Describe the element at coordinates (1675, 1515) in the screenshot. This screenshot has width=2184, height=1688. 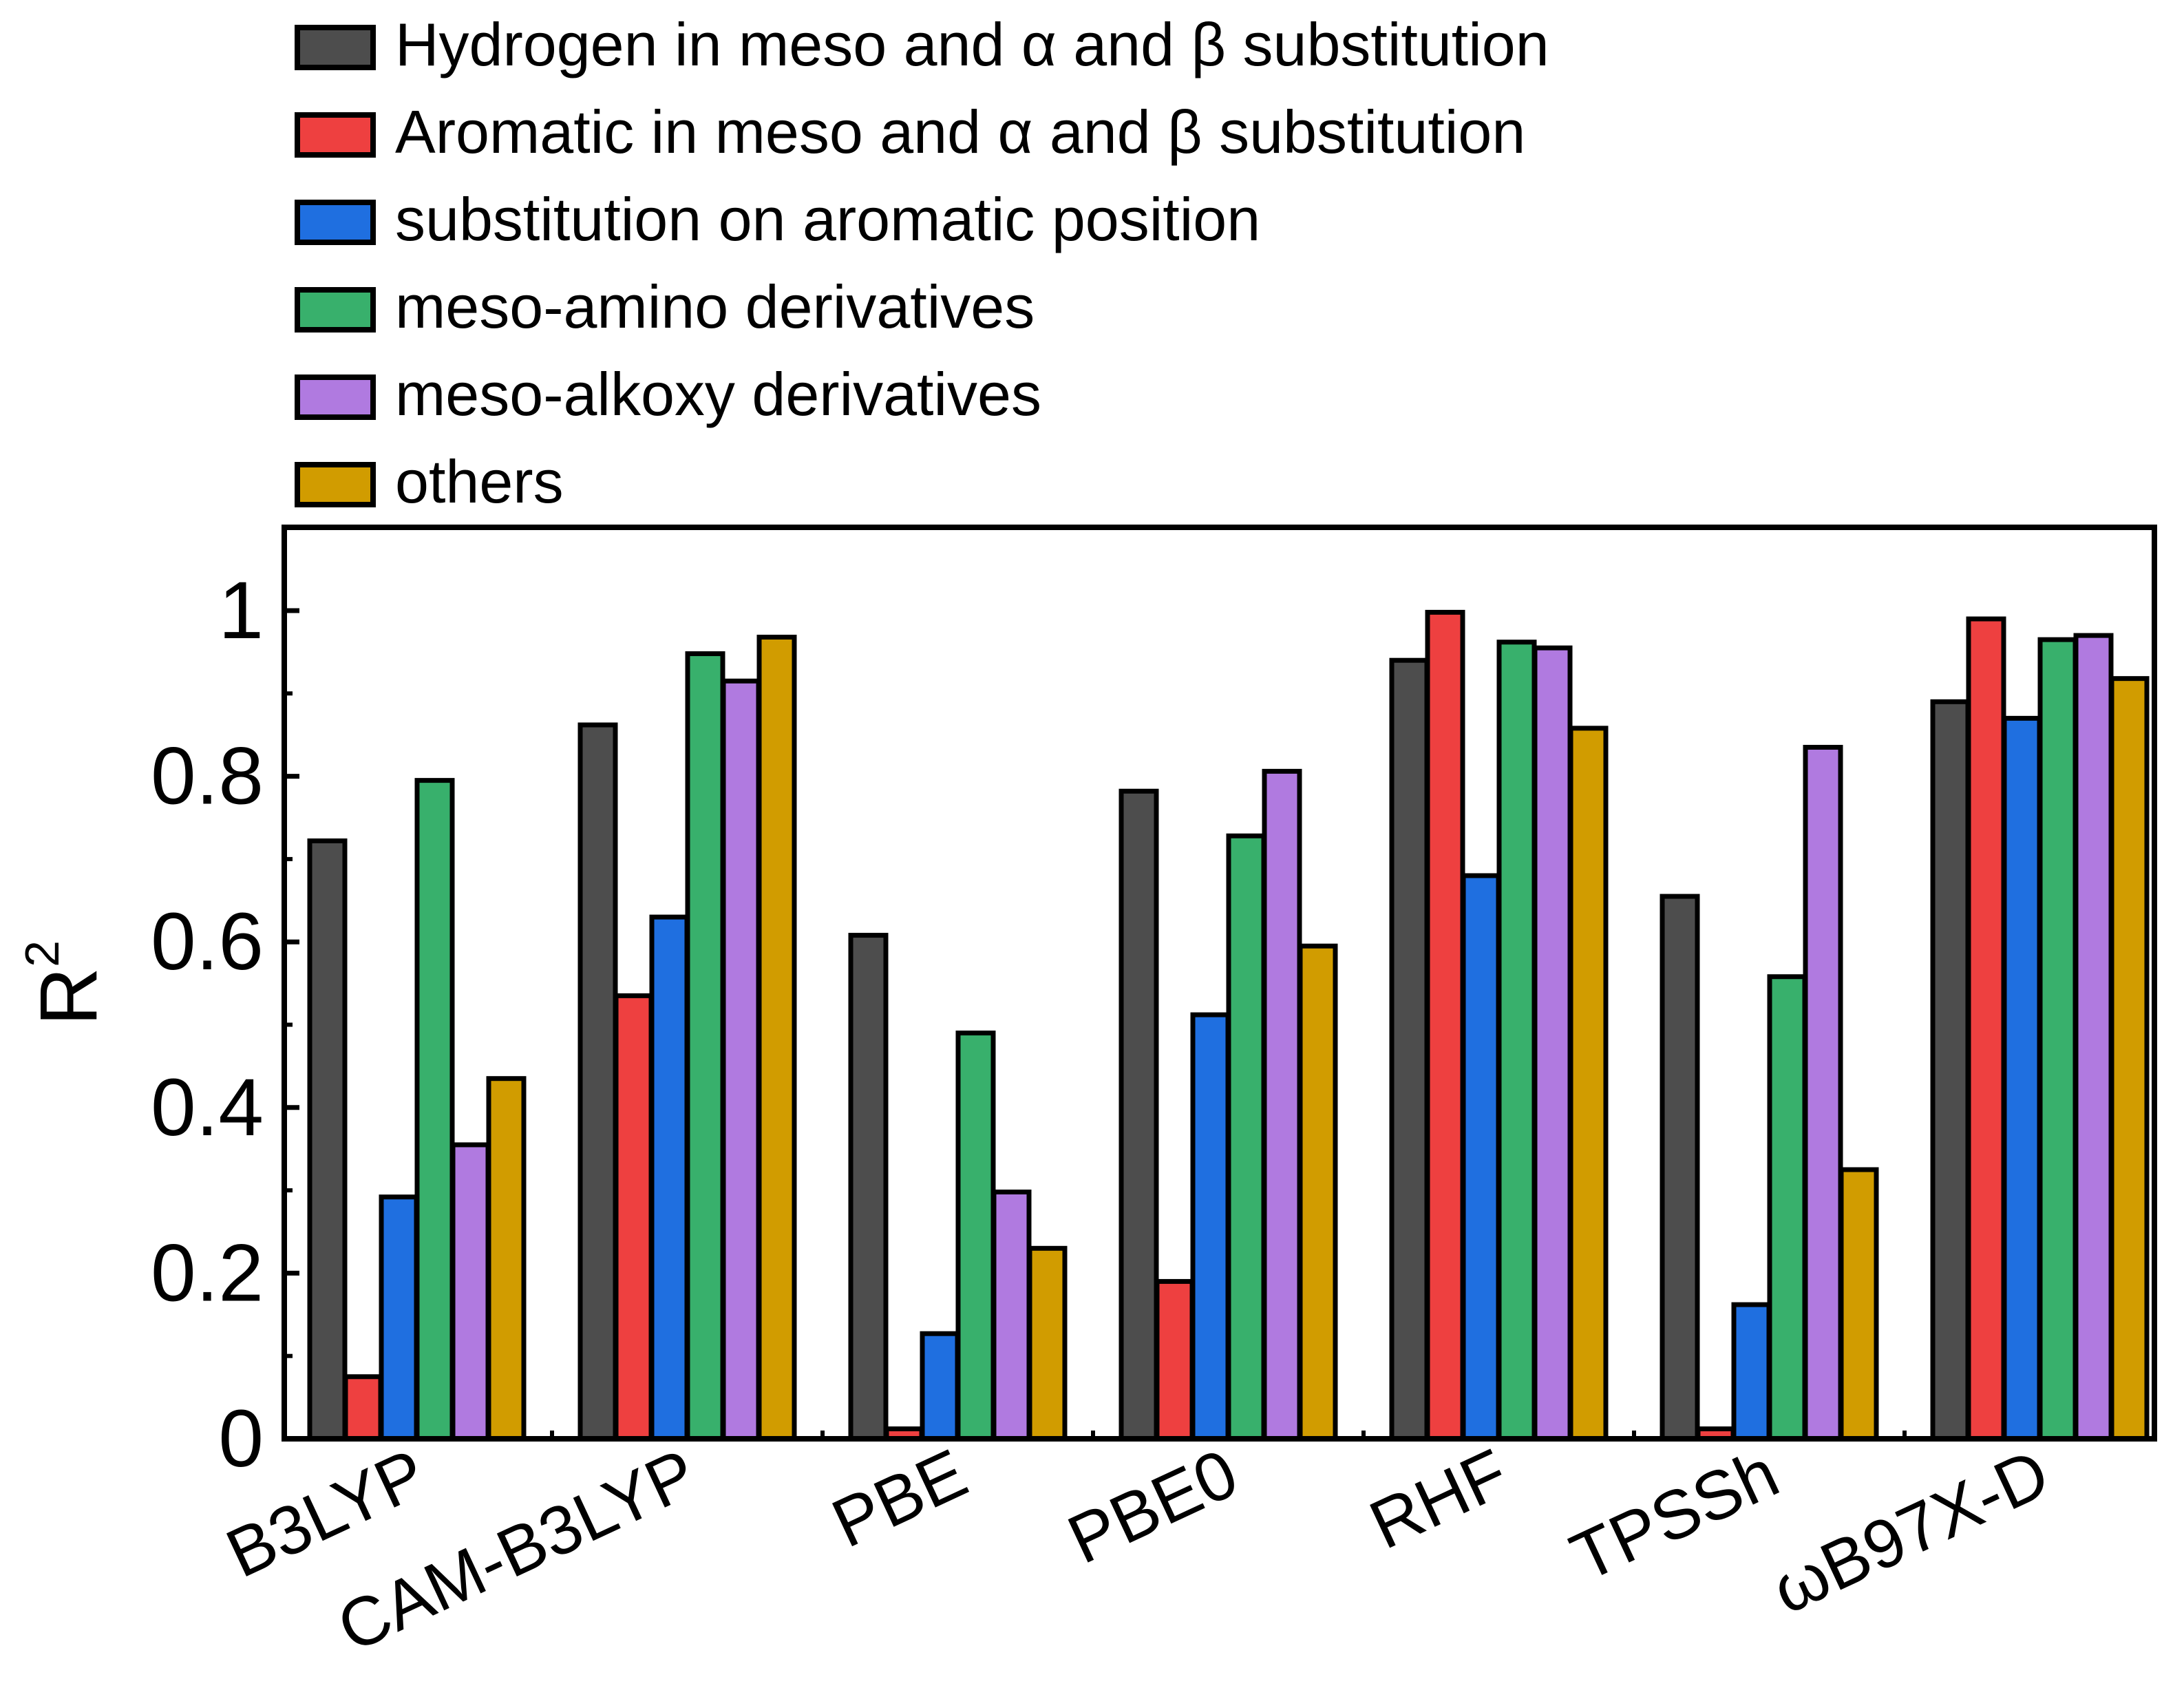
I see `x-tick-label-tpssh: TPSSh` at that location.